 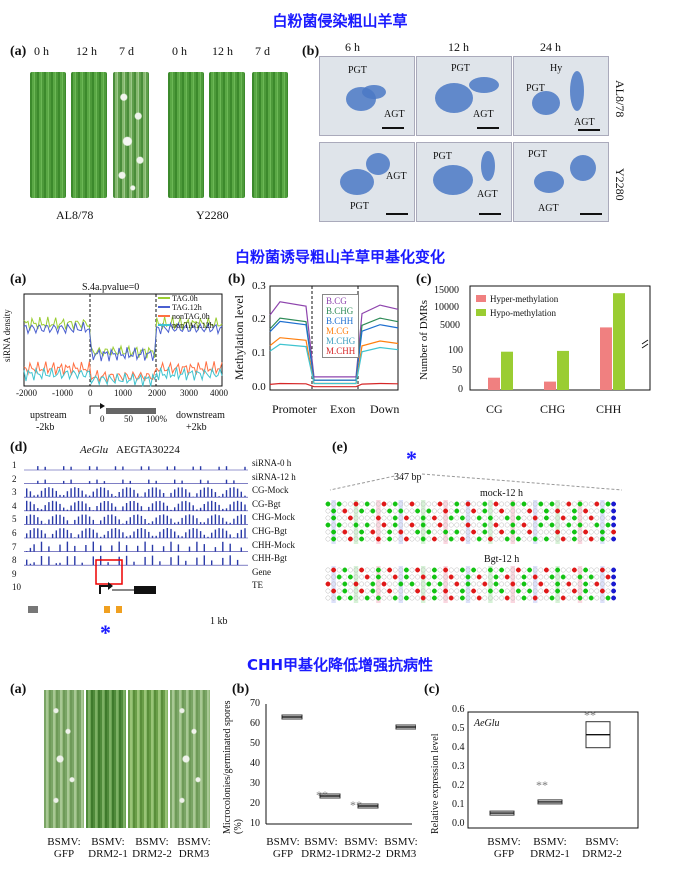 What do you see at coordinates (41, 51) in the screenshot?
I see `time-label: 0 h` at bounding box center [41, 51].